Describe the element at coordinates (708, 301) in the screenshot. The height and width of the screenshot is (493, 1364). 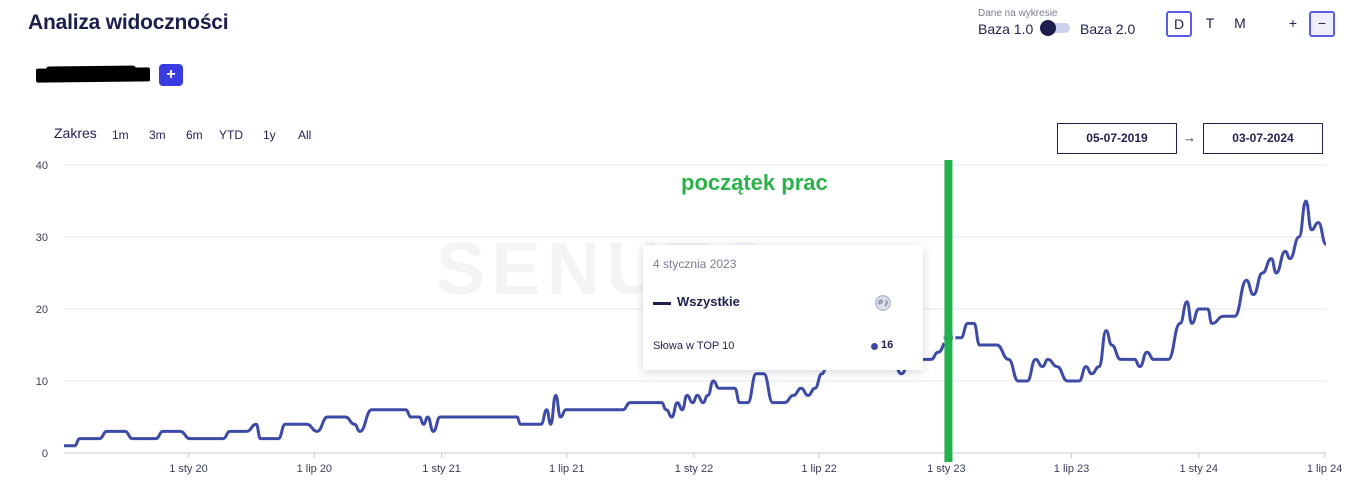
I see `tooltip-series-name: Wszystkie` at that location.